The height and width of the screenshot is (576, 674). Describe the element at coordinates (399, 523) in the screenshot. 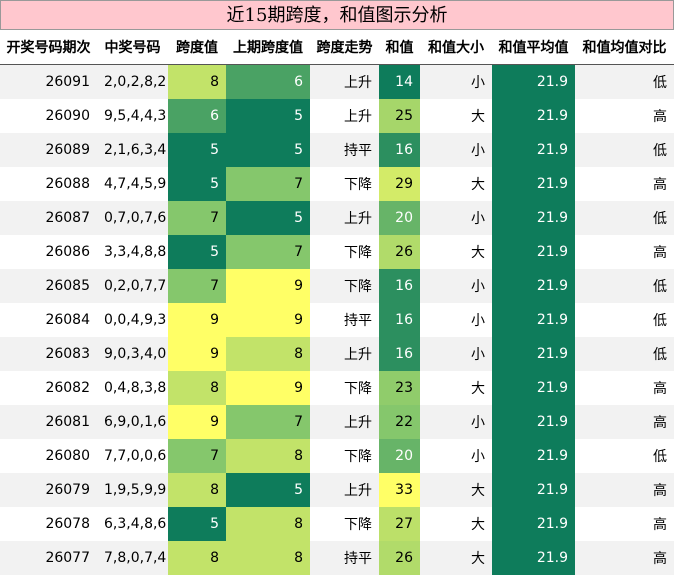

I see `cell: 27` at that location.